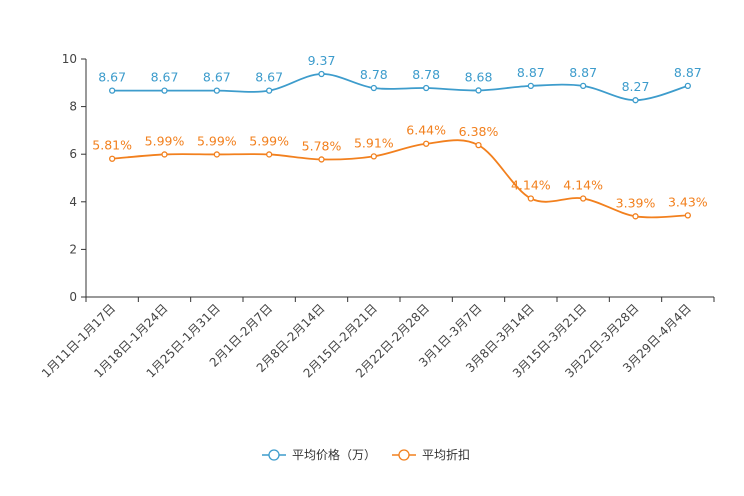  What do you see at coordinates (73, 297) in the screenshot?
I see `y-tick-label: 0` at bounding box center [73, 297].